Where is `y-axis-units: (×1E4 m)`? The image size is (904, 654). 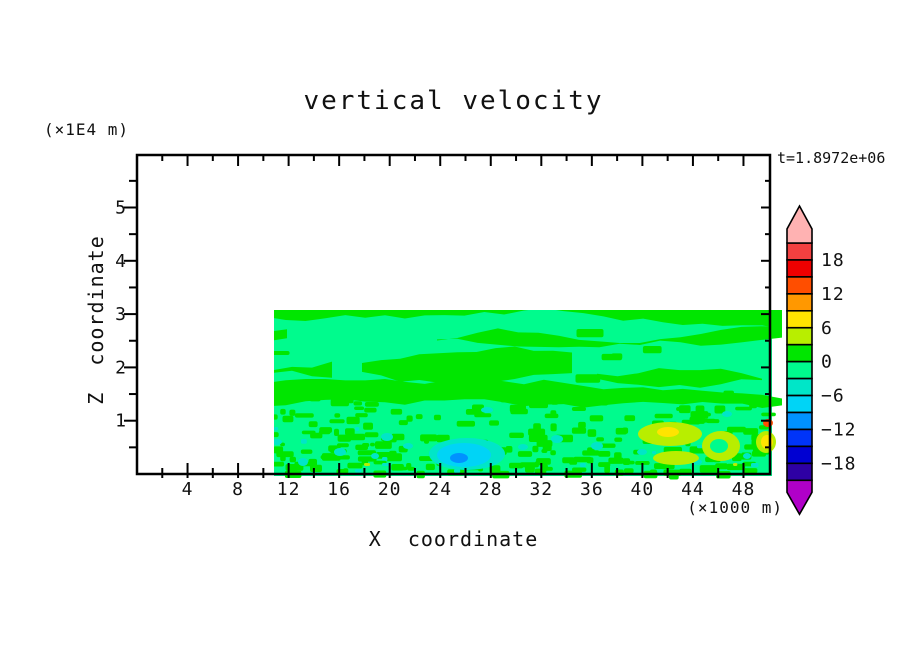
y-axis-units: (×1E4 m) is located at coordinates (87, 129).